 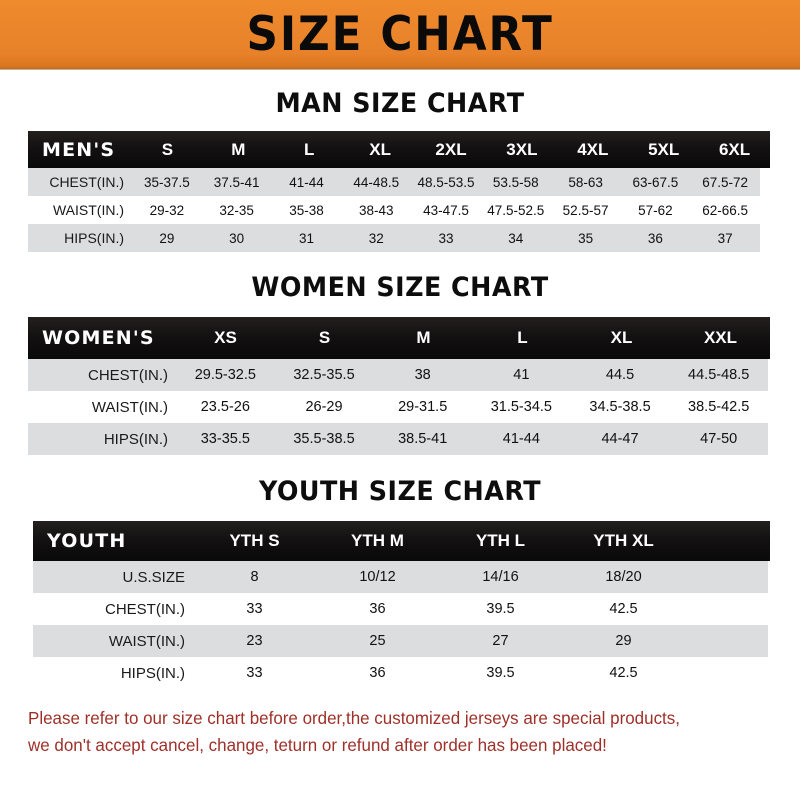 What do you see at coordinates (586, 238) in the screenshot?
I see `measurement-value: 35` at bounding box center [586, 238].